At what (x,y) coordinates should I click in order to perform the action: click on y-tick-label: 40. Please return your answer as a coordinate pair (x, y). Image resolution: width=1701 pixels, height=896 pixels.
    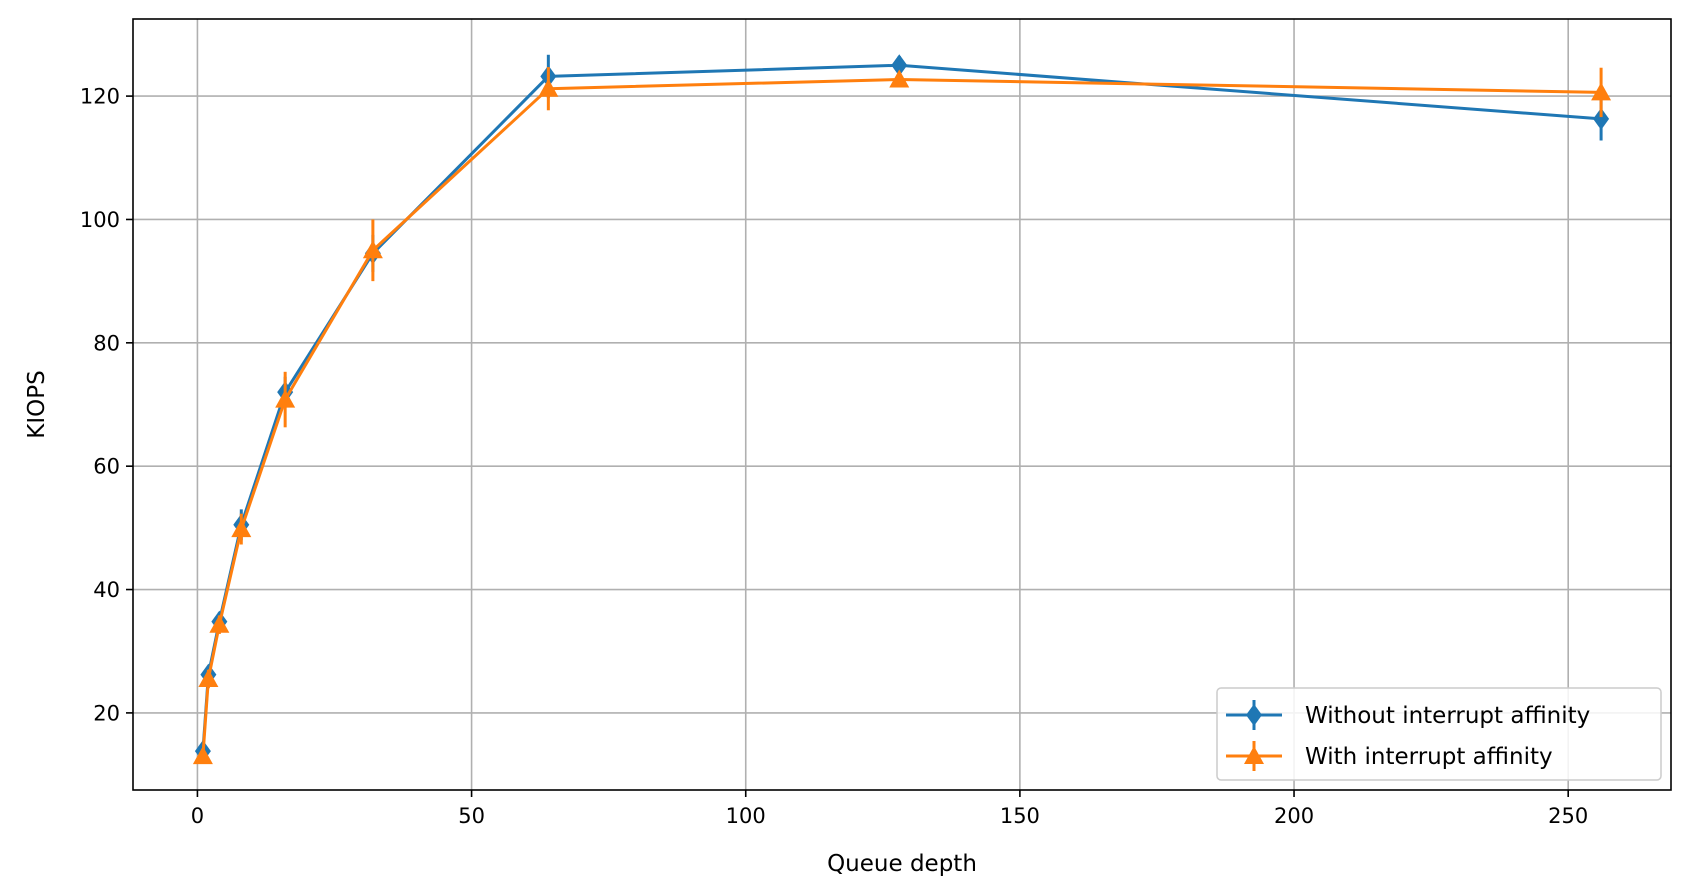
    Looking at the image, I should click on (106, 590).